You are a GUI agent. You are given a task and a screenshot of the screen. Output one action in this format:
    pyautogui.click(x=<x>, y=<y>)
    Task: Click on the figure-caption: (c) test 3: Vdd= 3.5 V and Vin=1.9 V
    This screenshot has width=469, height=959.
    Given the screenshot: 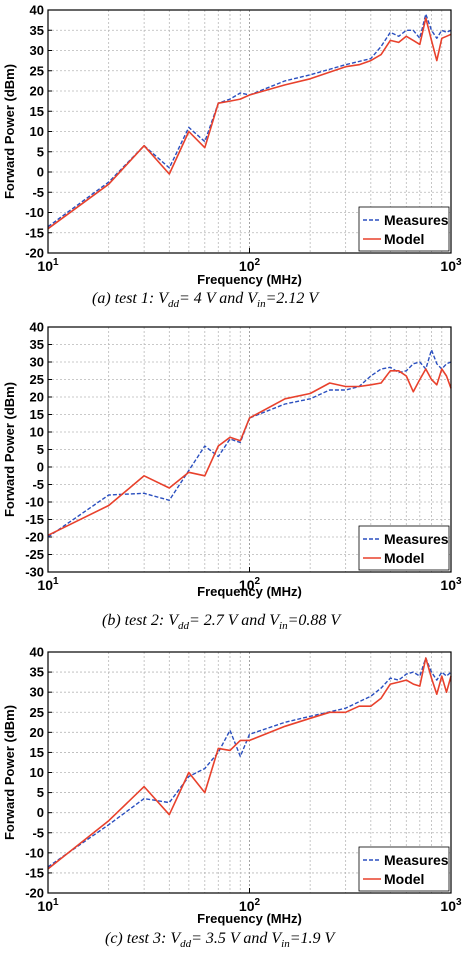 What is the action you would take?
    pyautogui.click(x=221, y=940)
    